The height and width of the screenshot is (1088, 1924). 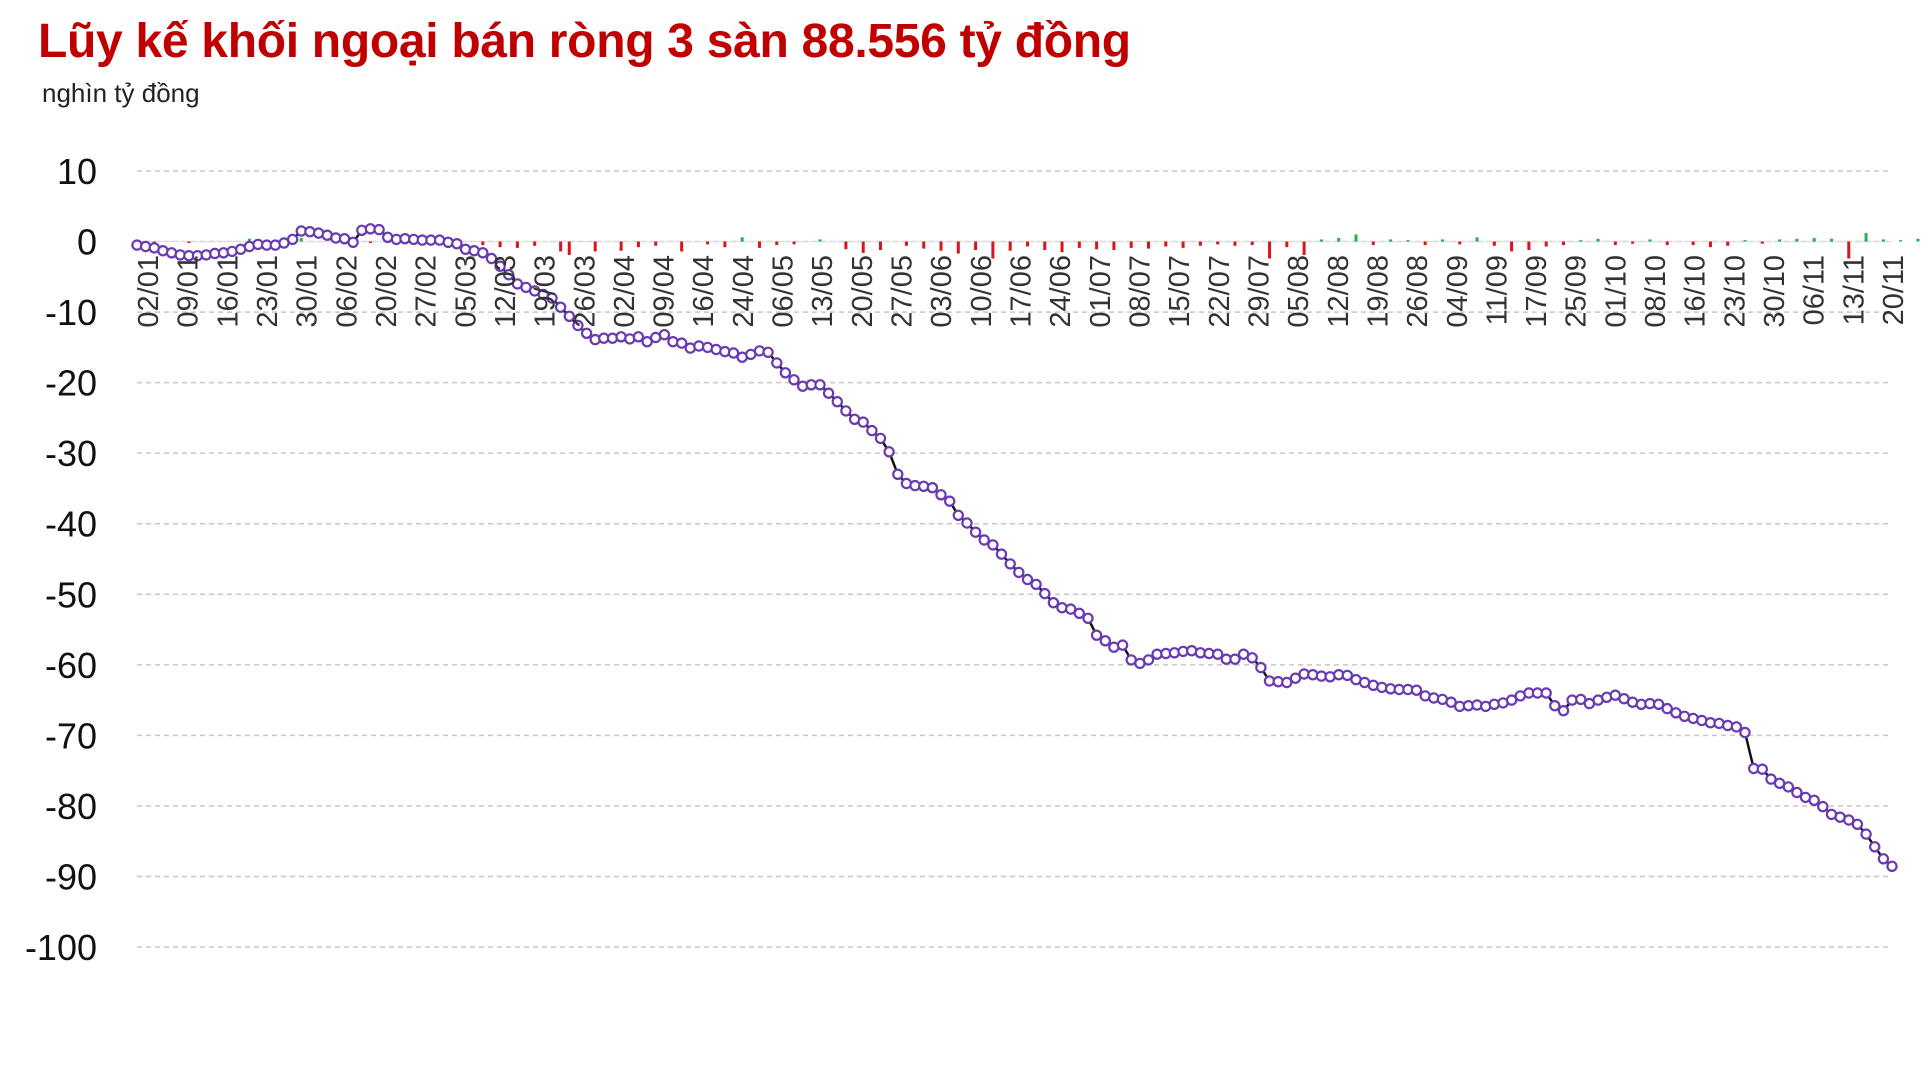 I want to click on y-tick-label: 10, so click(x=77, y=171).